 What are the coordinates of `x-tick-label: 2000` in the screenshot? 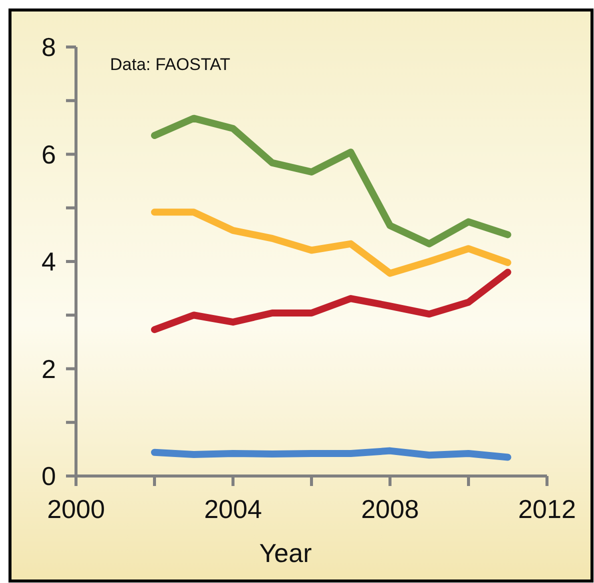 It's located at (76, 509).